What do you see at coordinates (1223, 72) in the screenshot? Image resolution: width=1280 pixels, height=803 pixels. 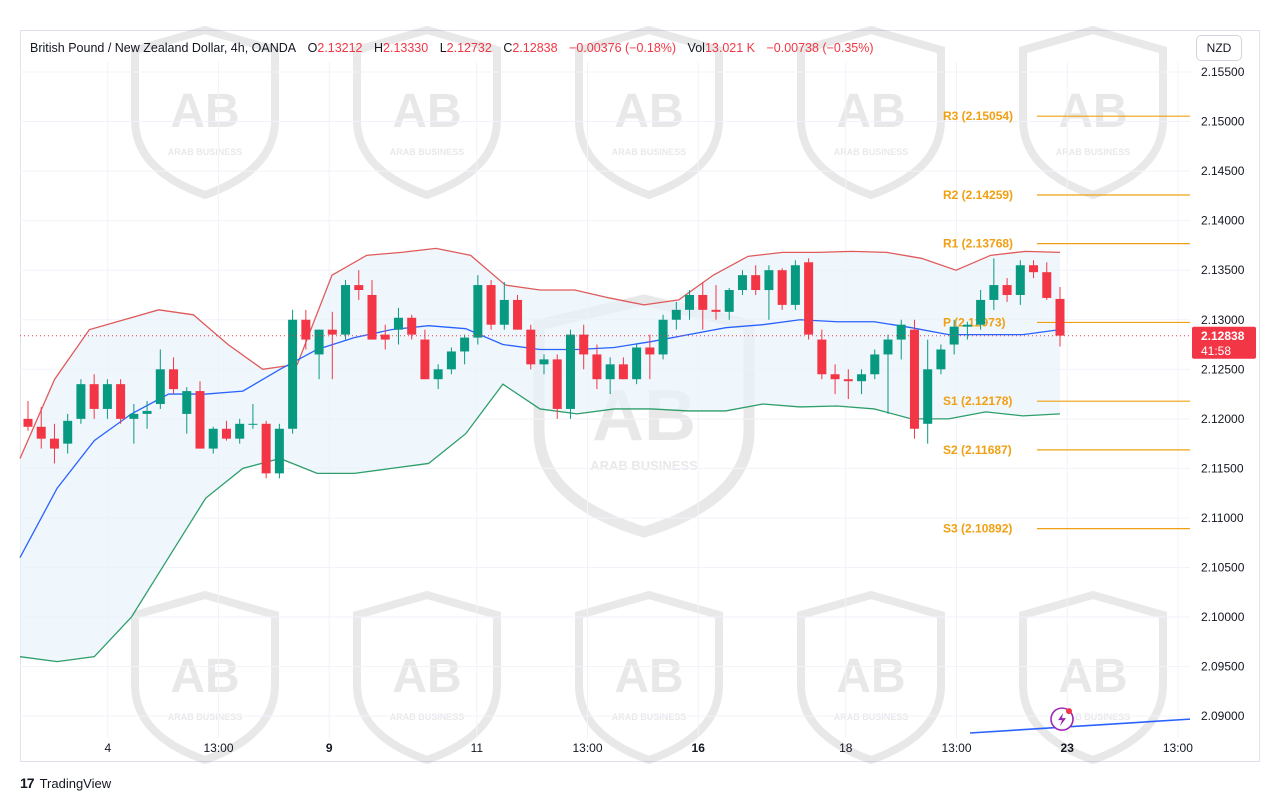 I see `y-tick-label: 2.15500` at bounding box center [1223, 72].